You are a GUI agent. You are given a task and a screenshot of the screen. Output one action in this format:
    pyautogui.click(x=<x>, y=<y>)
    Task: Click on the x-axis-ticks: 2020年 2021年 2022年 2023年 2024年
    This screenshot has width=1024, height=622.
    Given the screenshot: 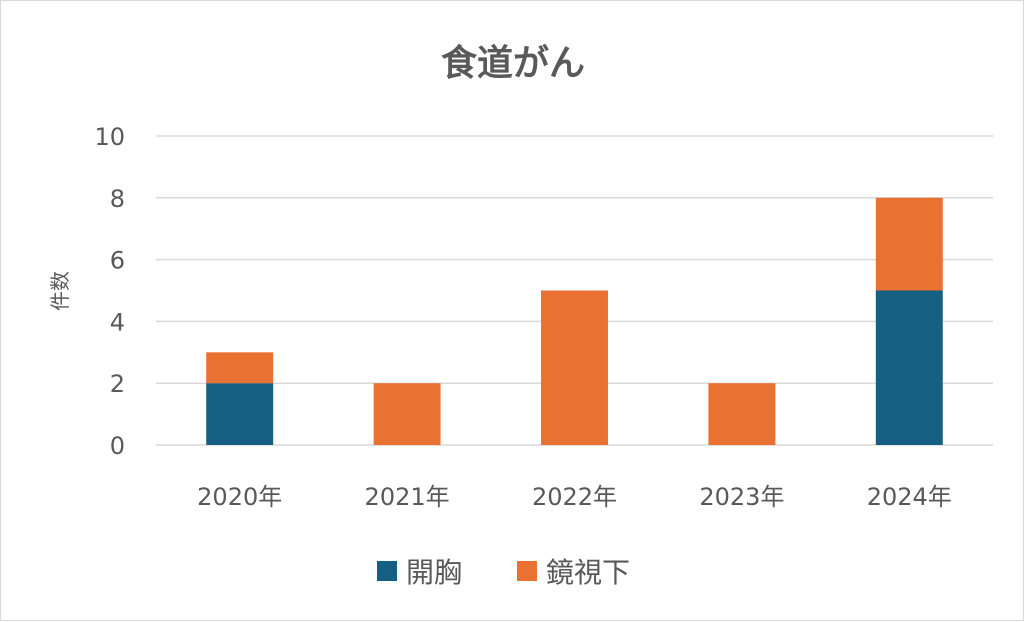 What is the action you would take?
    pyautogui.click(x=574, y=497)
    